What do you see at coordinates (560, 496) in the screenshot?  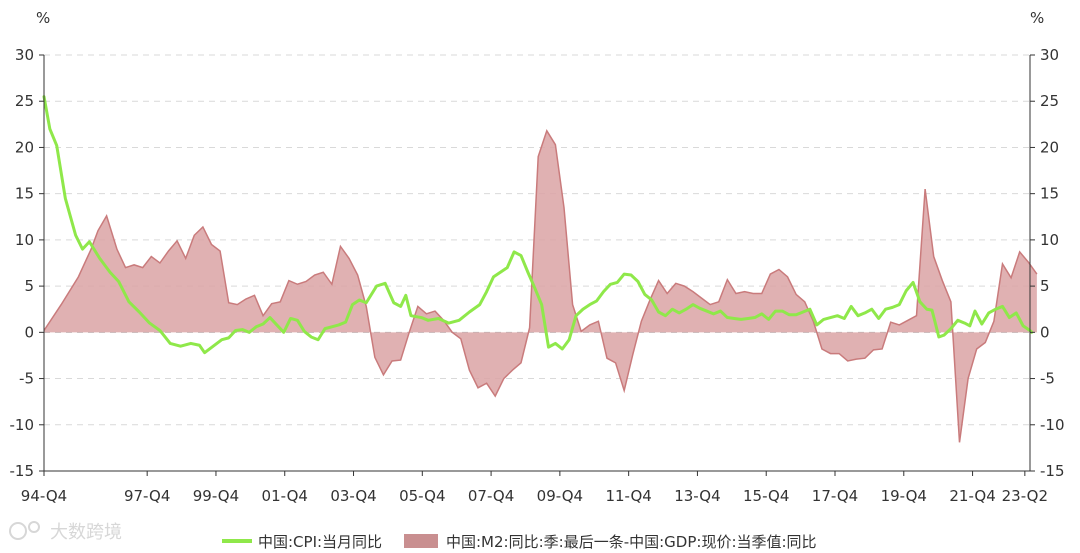 I see `x-tick-label: 09-Q4` at bounding box center [560, 496].